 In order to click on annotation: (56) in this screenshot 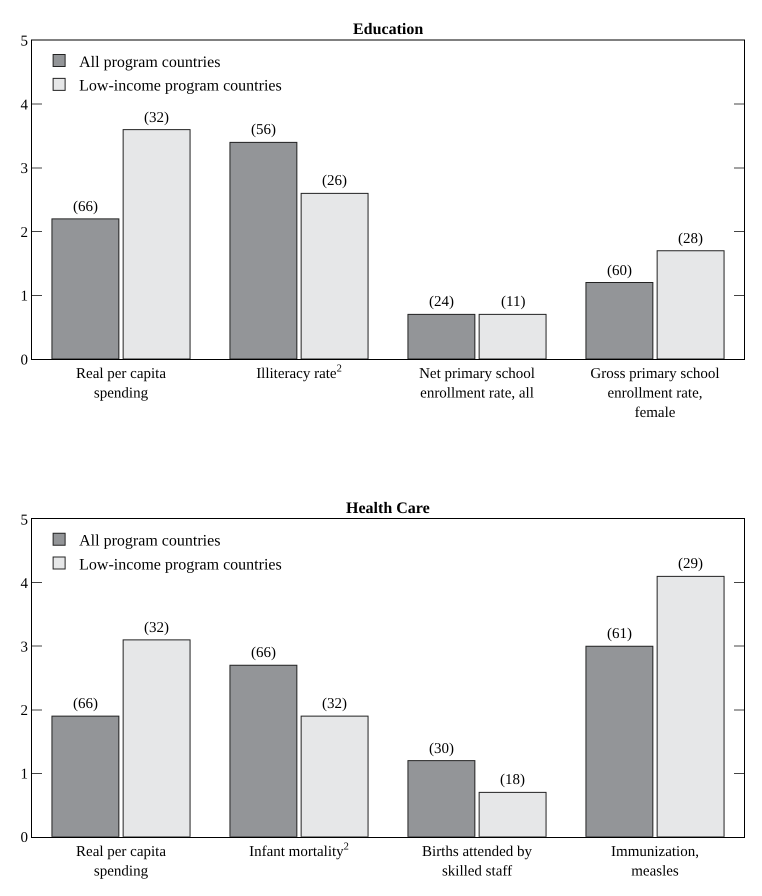, I will do `click(263, 130)`.